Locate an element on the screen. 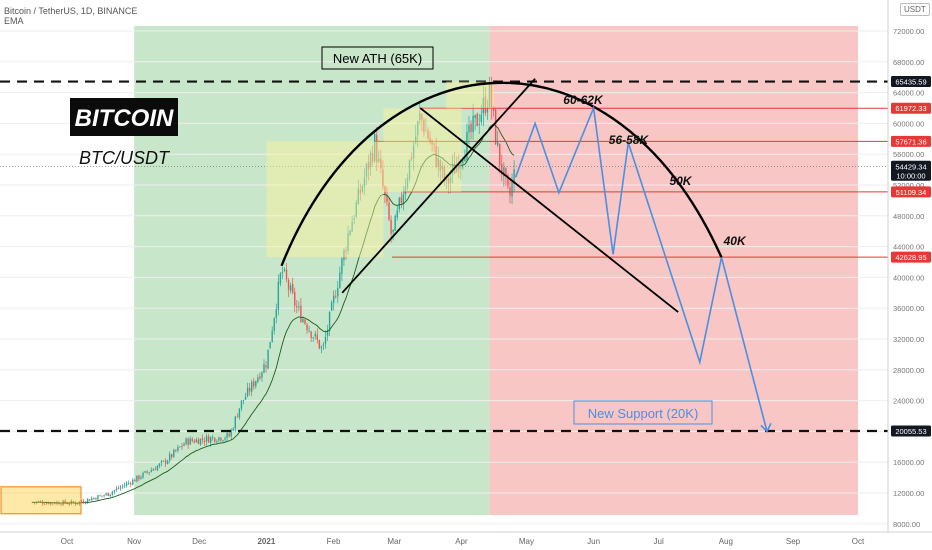 The width and height of the screenshot is (932, 550). currency-badge: USDT is located at coordinates (915, 9).